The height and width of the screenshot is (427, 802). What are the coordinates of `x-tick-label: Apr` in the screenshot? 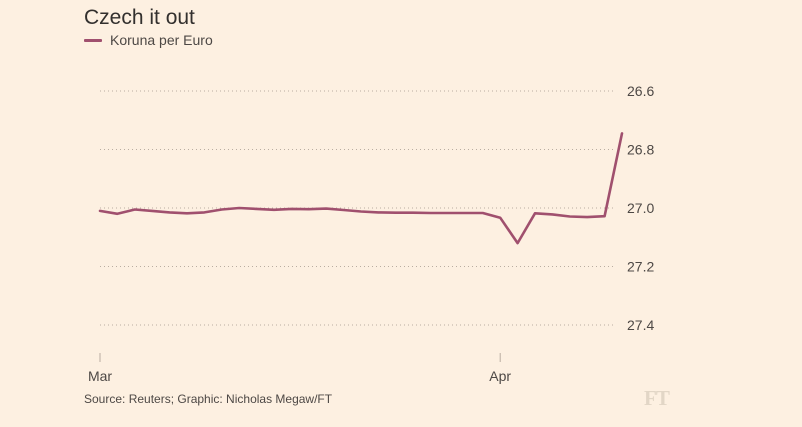 It's located at (500, 376).